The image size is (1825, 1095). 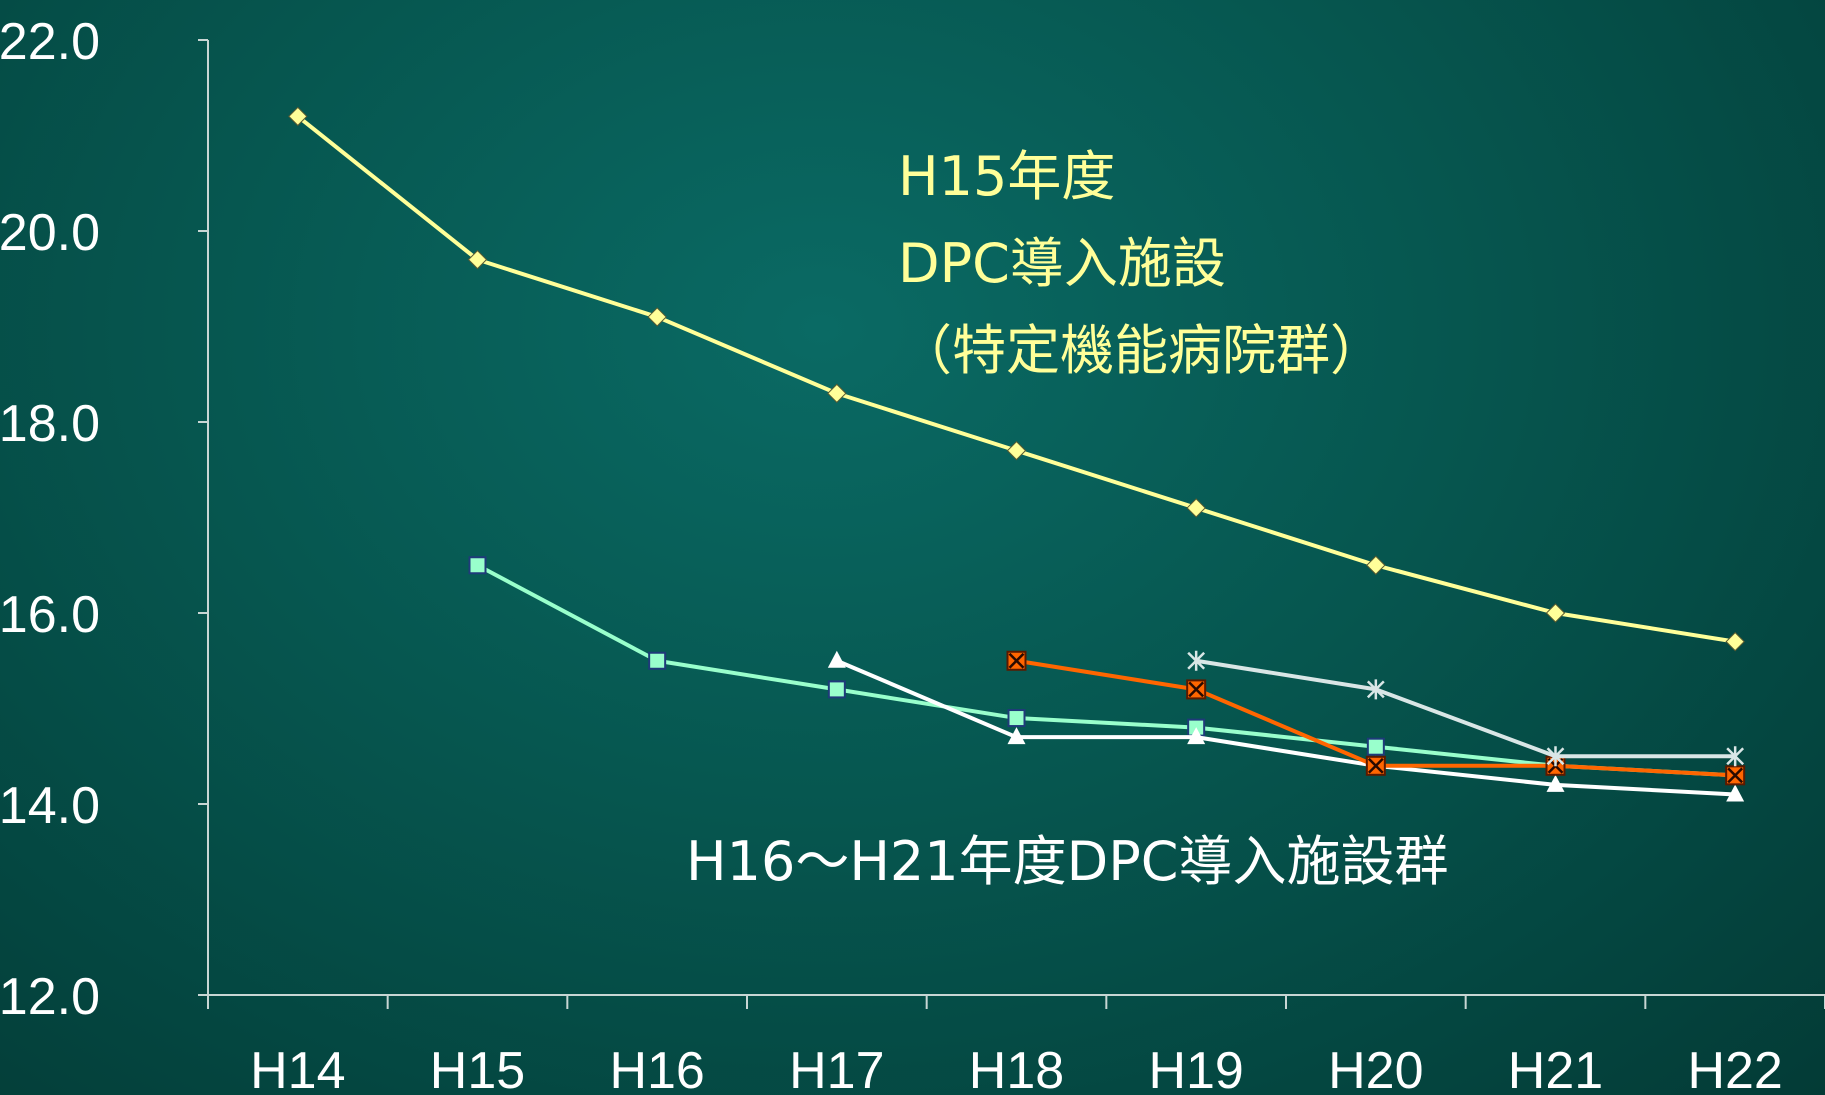 I want to click on y-tick-label: 20.0, so click(x=50, y=233).